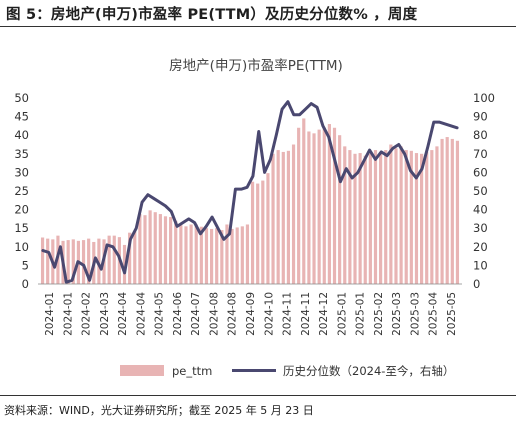 Image resolution: width=516 pixels, height=422 pixels. What do you see at coordinates (480, 191) in the screenshot?
I see `right-tick-label: 50` at bounding box center [480, 191].